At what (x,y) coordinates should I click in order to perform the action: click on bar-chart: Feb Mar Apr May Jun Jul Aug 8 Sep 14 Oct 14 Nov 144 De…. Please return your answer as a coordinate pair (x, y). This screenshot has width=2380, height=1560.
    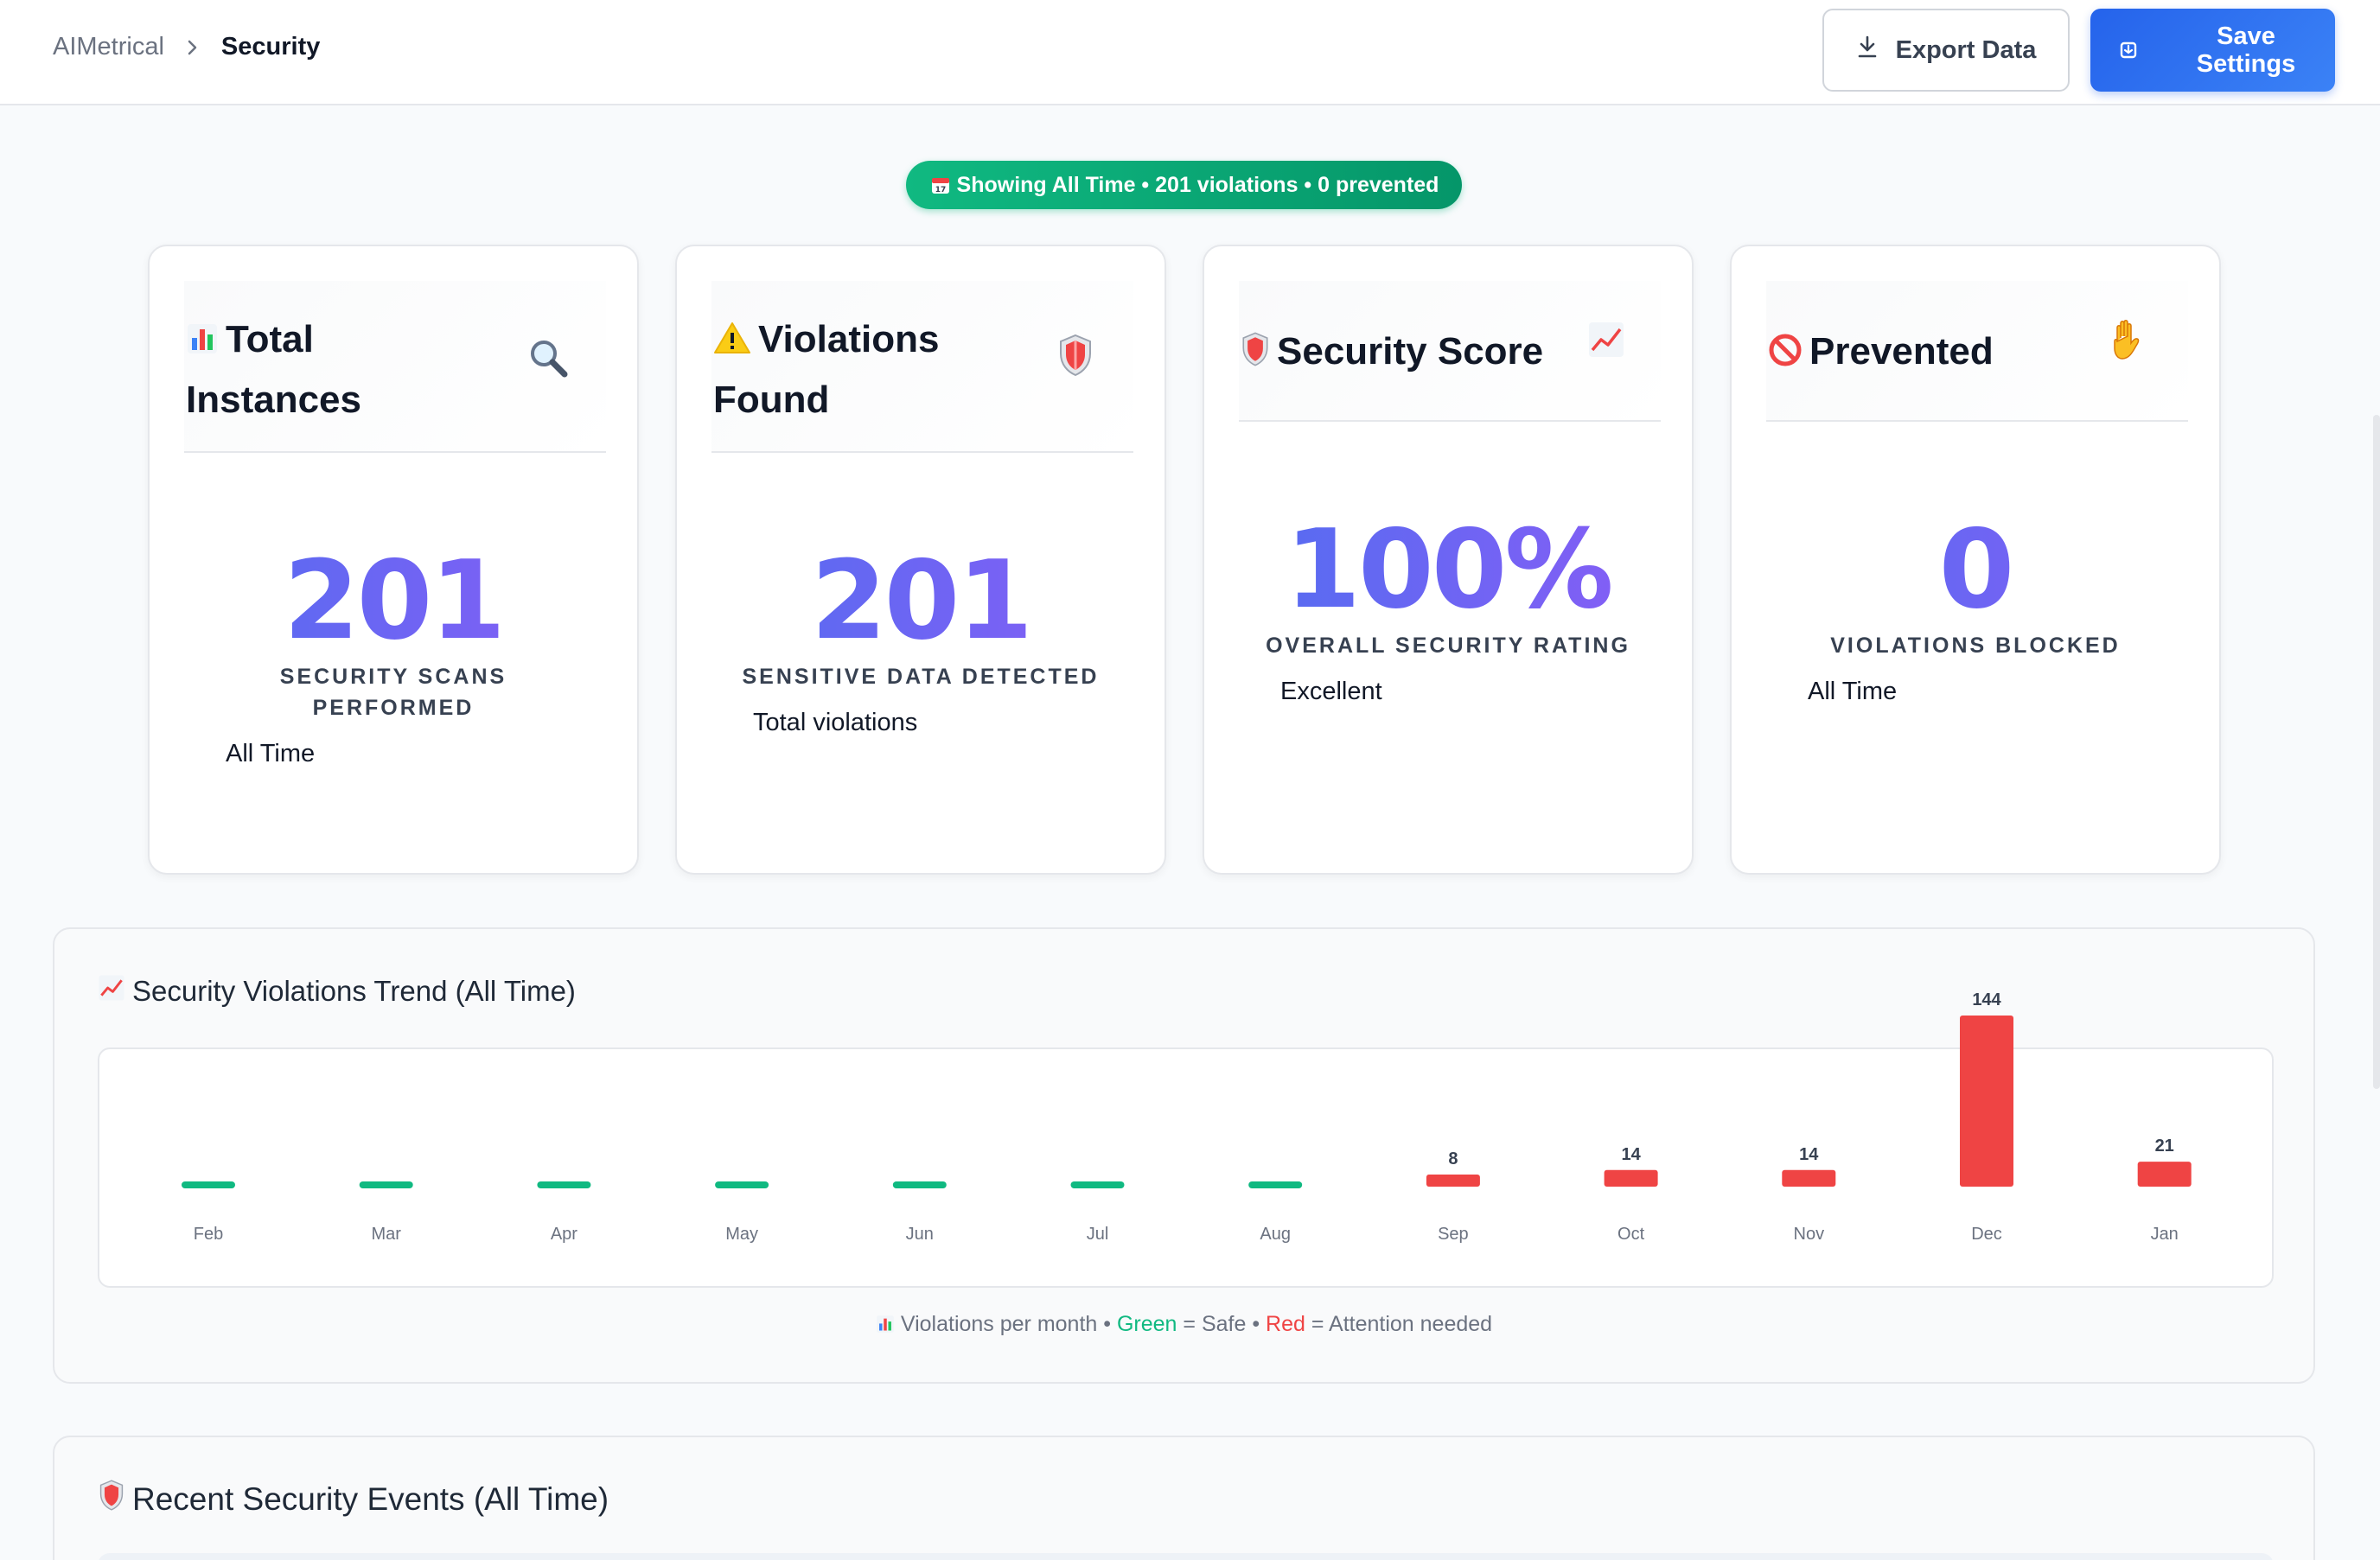
    Looking at the image, I should click on (1187, 1117).